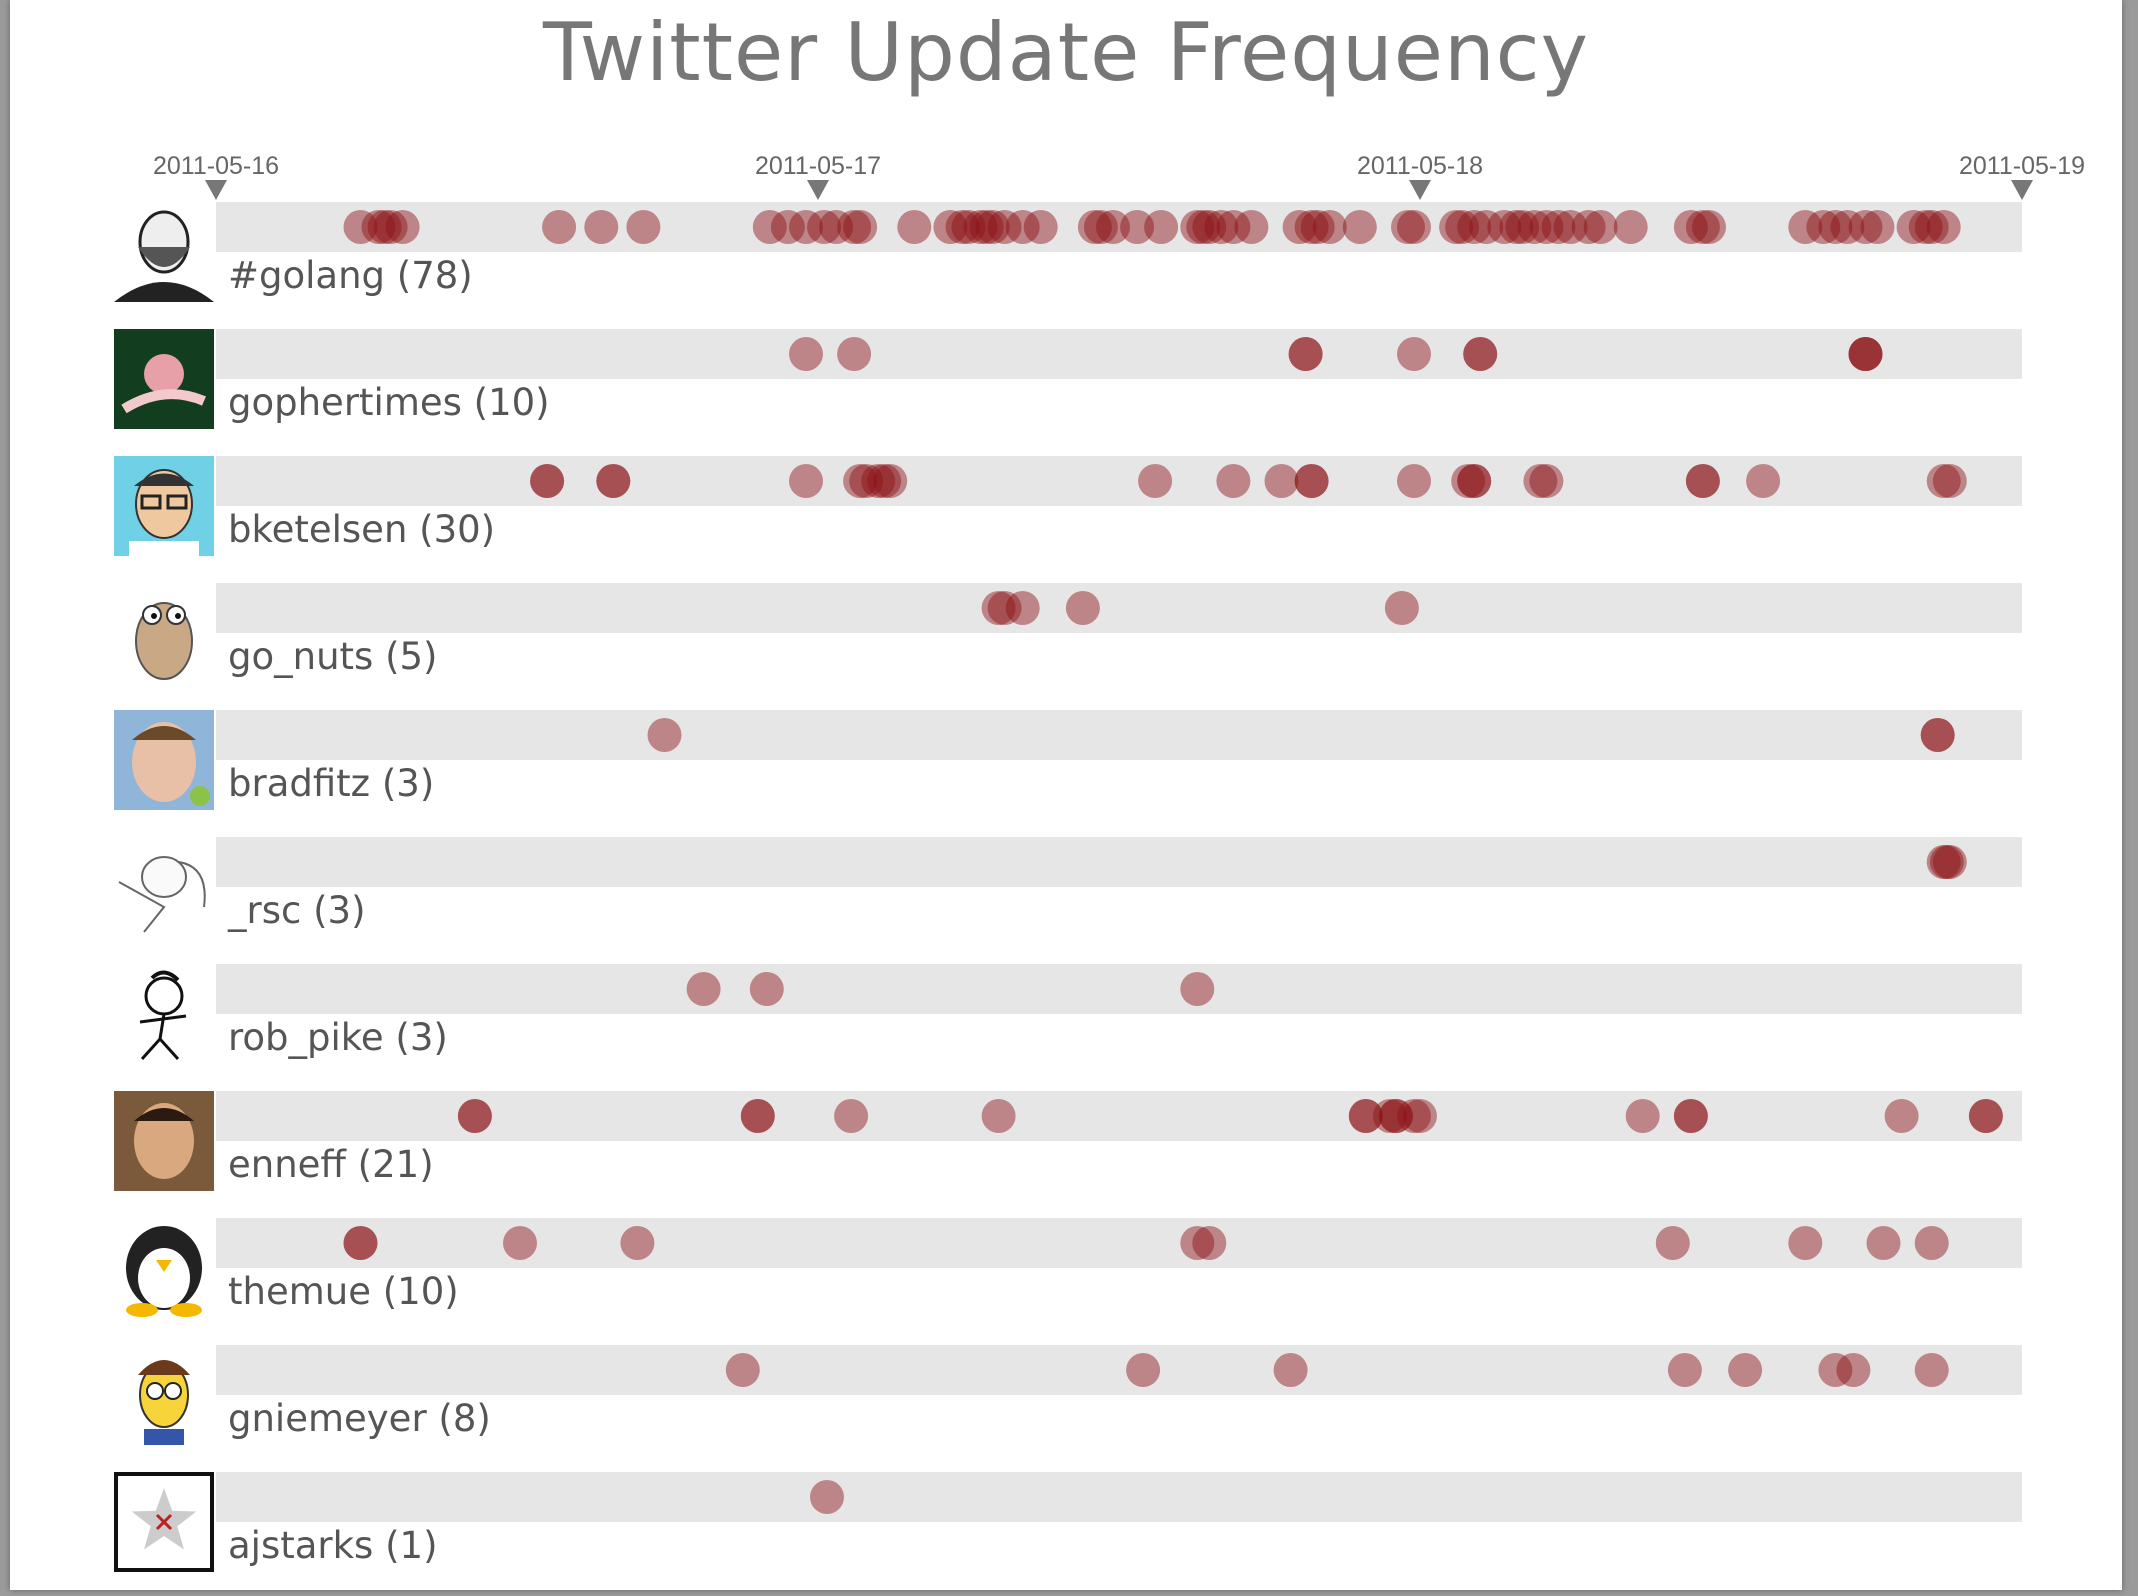  I want to click on glowing-hand-avatar, so click(164, 379).